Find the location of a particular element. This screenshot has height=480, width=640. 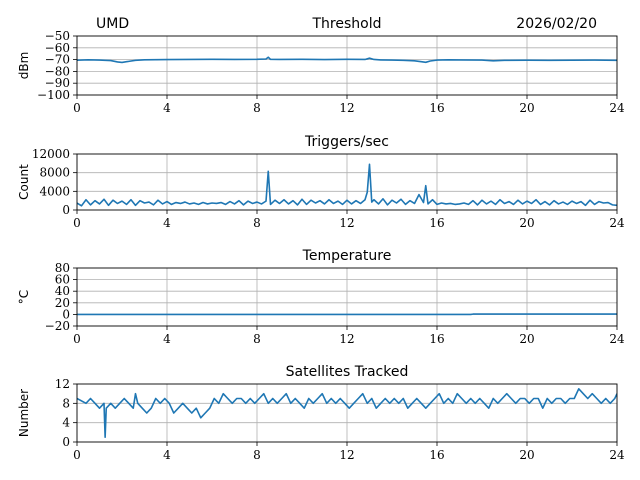

y-axis-label: Number is located at coordinates (24, 413).